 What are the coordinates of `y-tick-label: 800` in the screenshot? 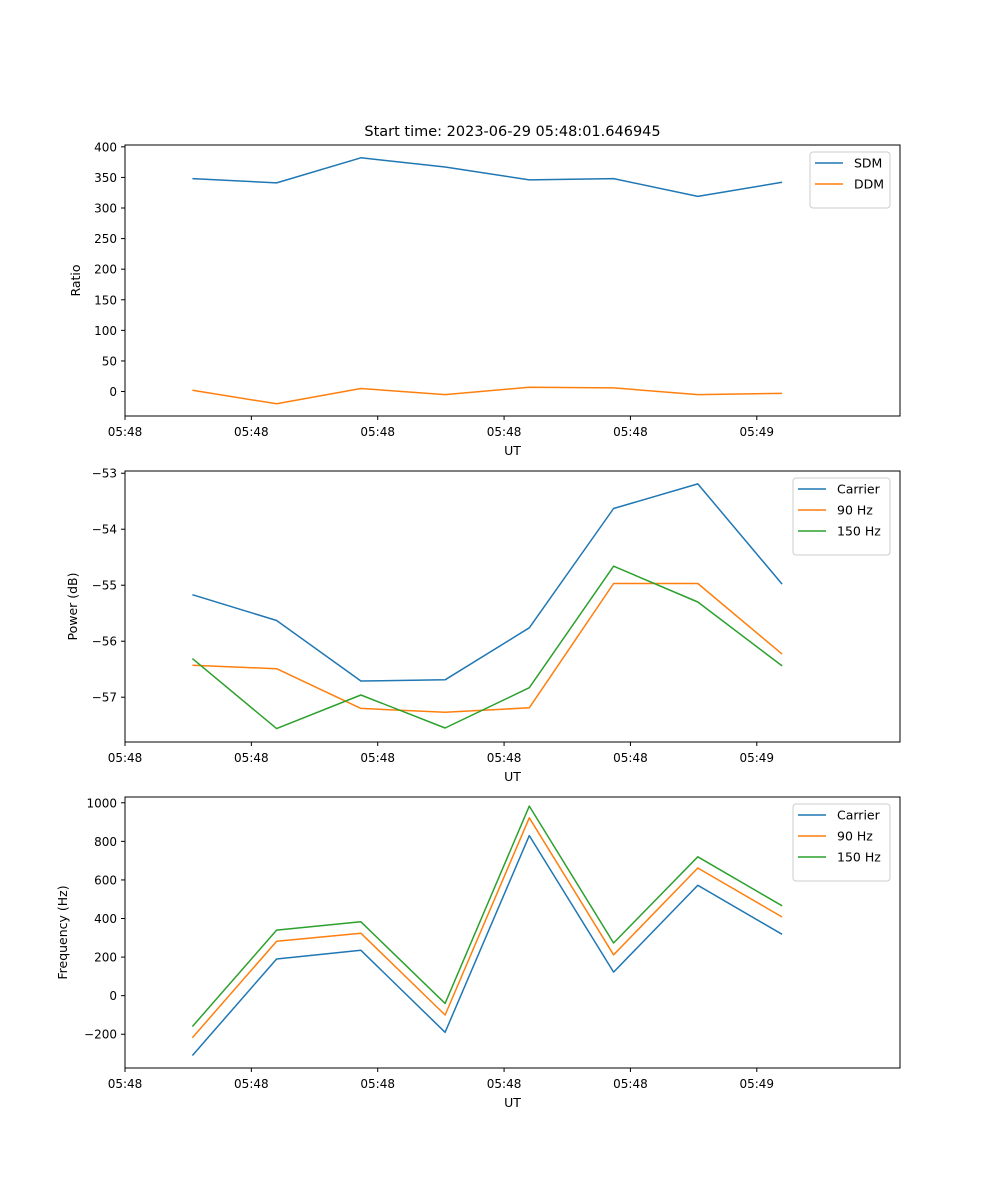 It's located at (105, 842).